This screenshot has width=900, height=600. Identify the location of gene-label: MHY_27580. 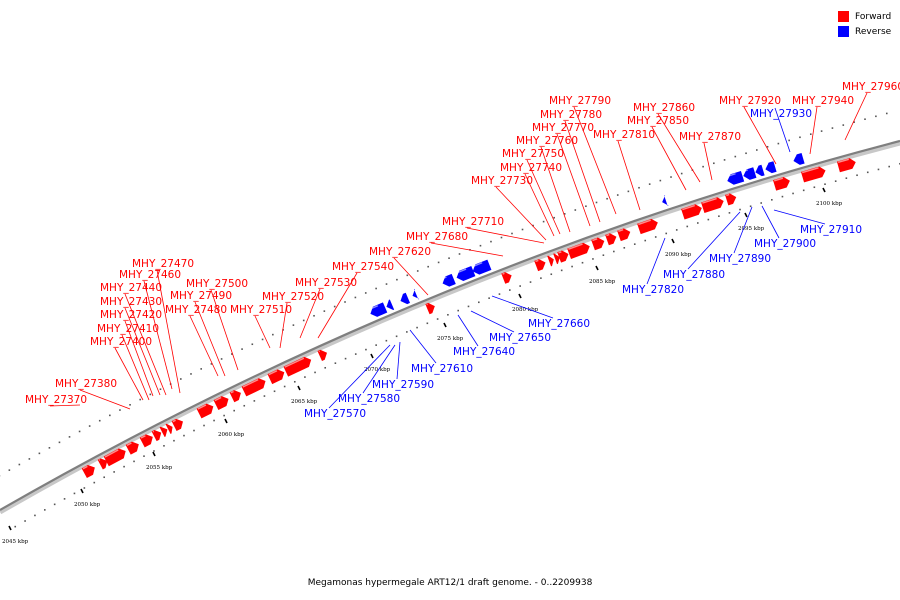
(369, 399).